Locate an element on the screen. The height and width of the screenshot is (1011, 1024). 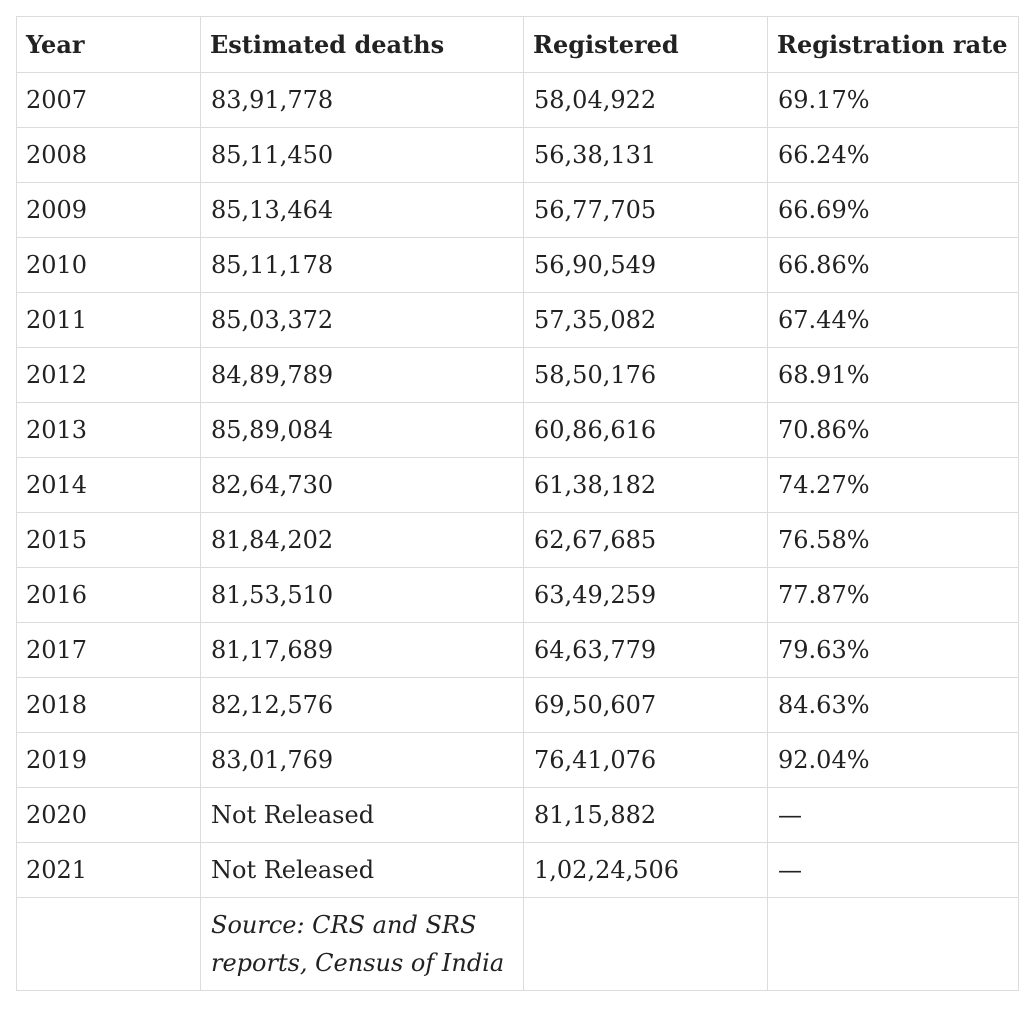
table-row: 2009 85,13,464 56,77,705 66.69% is located at coordinates (517, 210).